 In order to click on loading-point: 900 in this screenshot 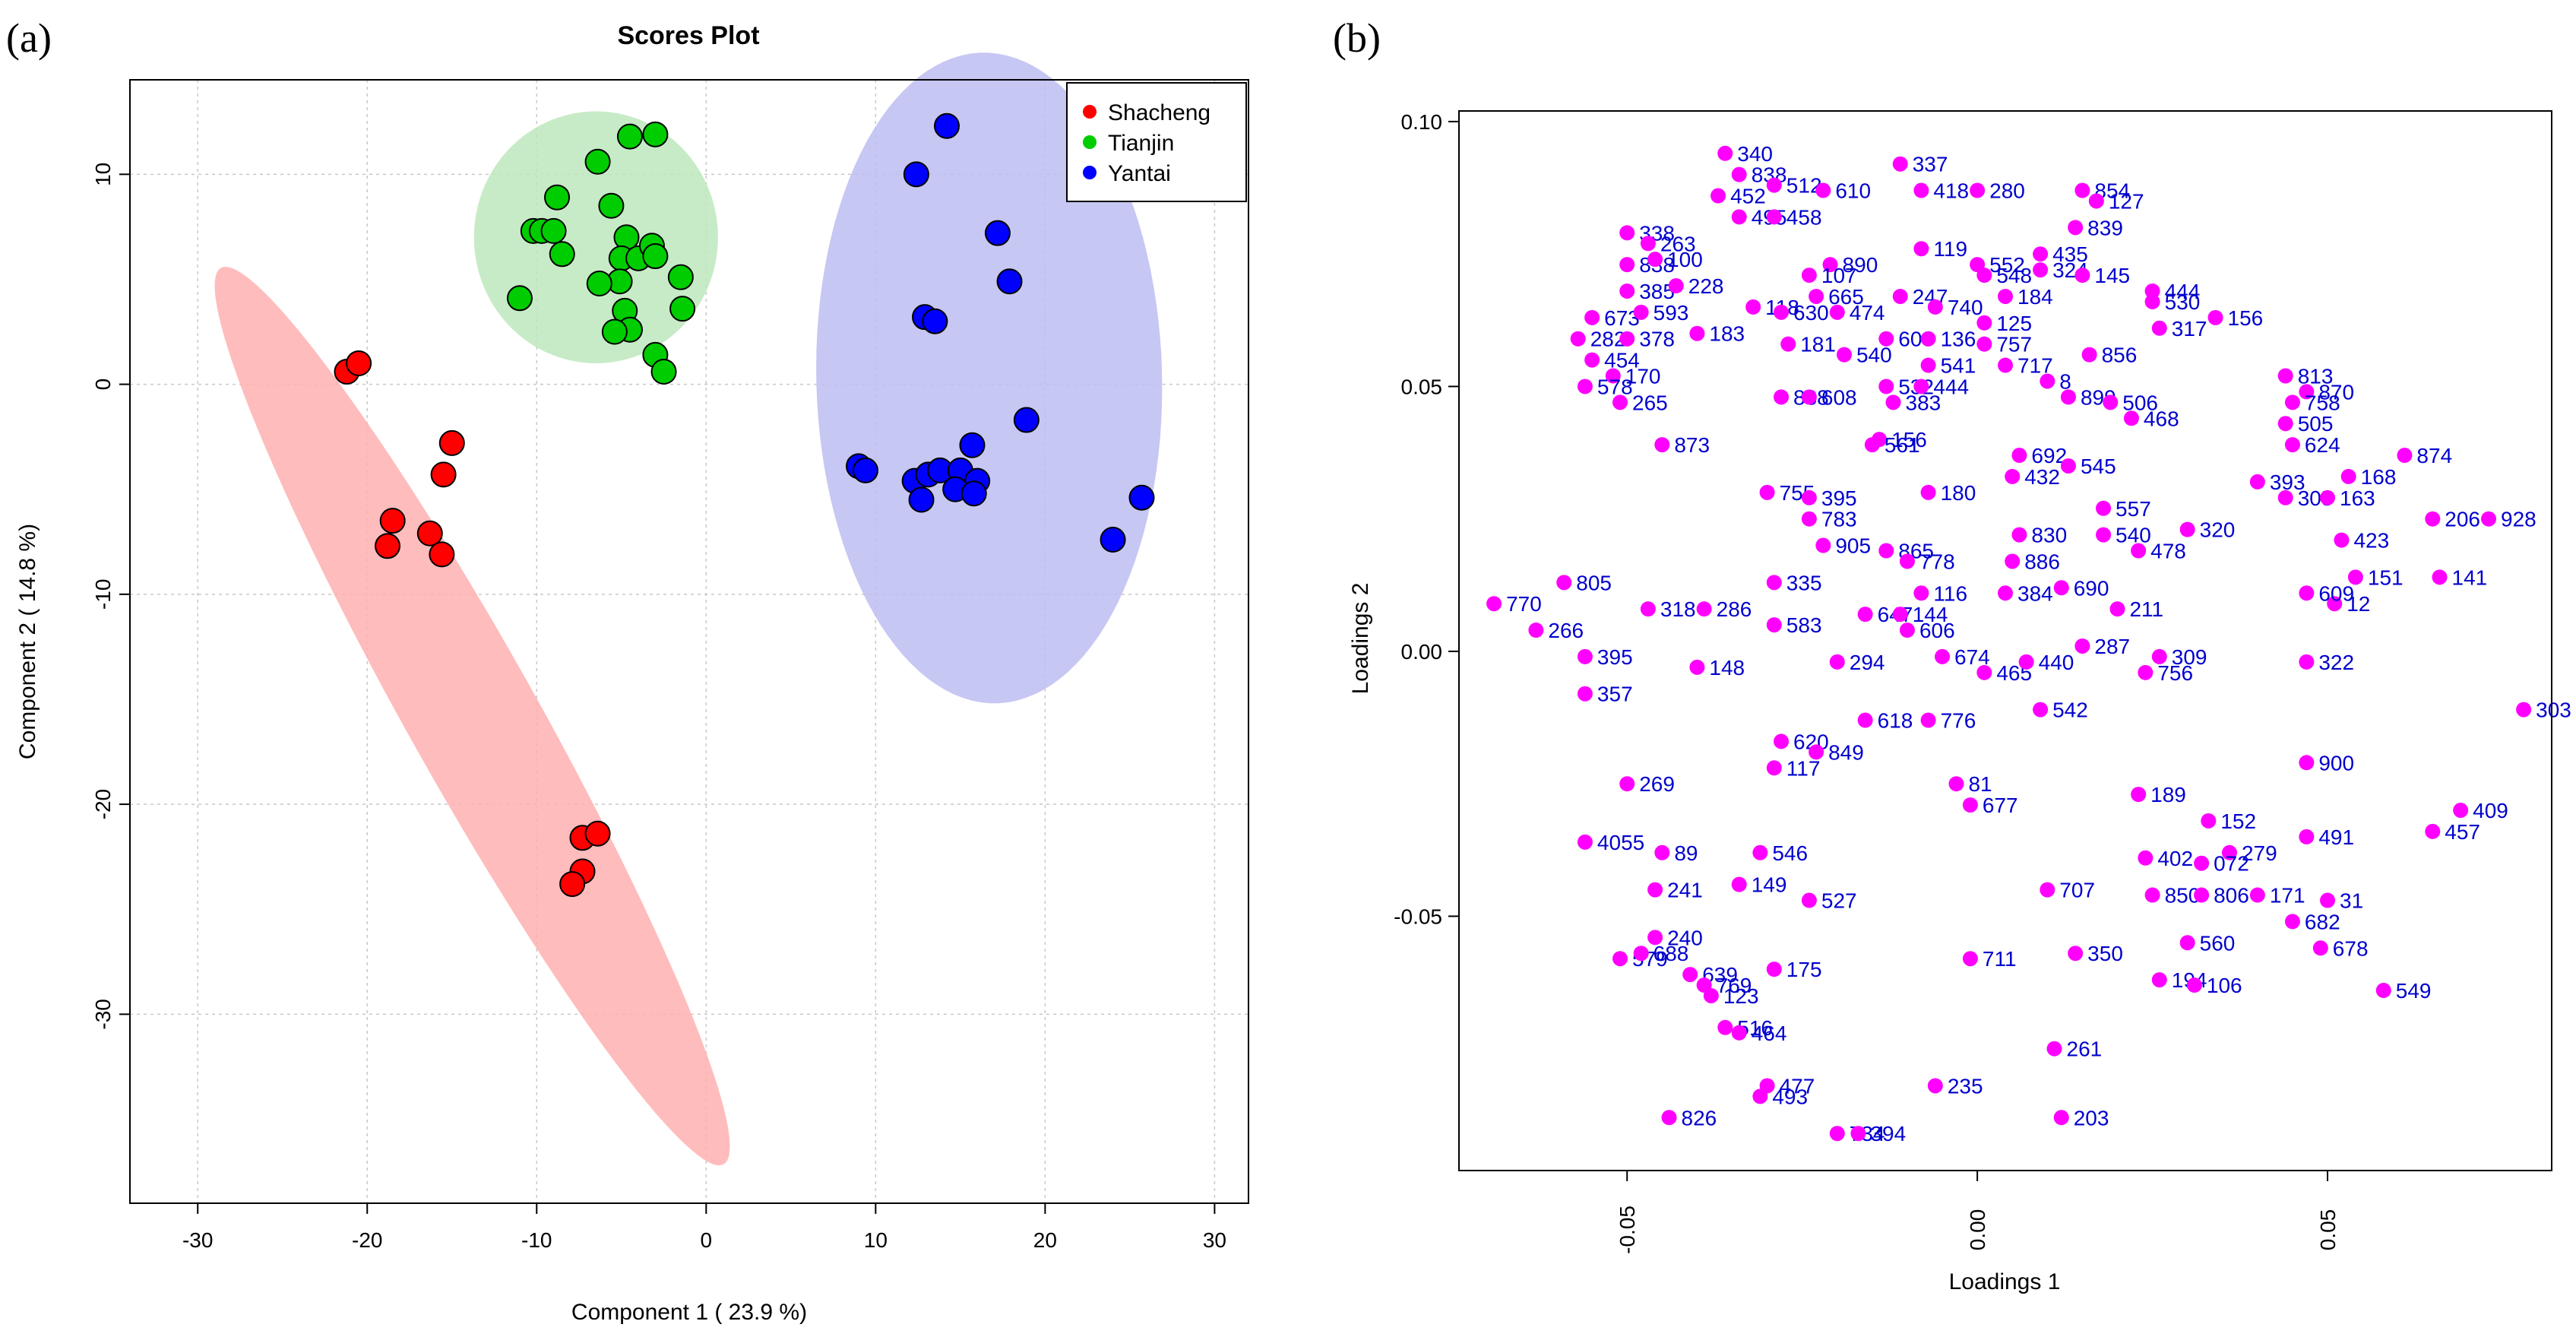, I will do `click(2326, 763)`.